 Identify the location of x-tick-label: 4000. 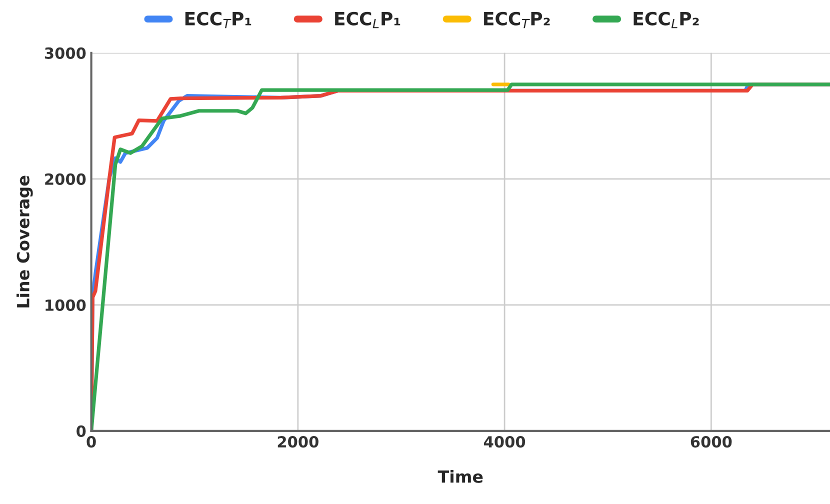
(505, 442).